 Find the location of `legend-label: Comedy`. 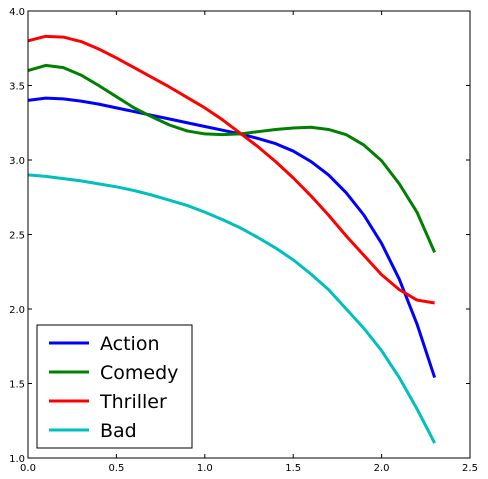

legend-label: Comedy is located at coordinates (139, 373).